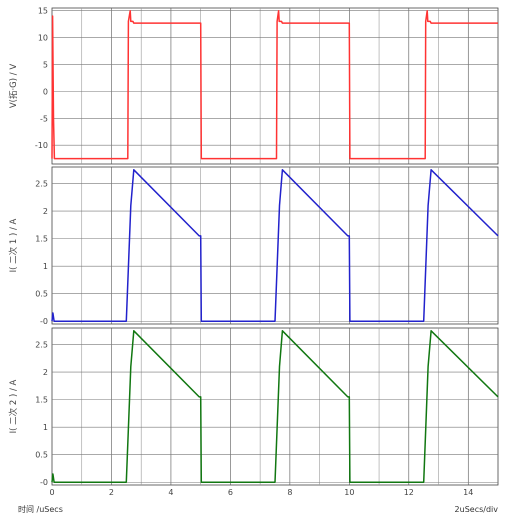 Image resolution: width=509 pixels, height=519 pixels. What do you see at coordinates (349, 492) in the screenshot?
I see `x-tick-label: 10` at bounding box center [349, 492].